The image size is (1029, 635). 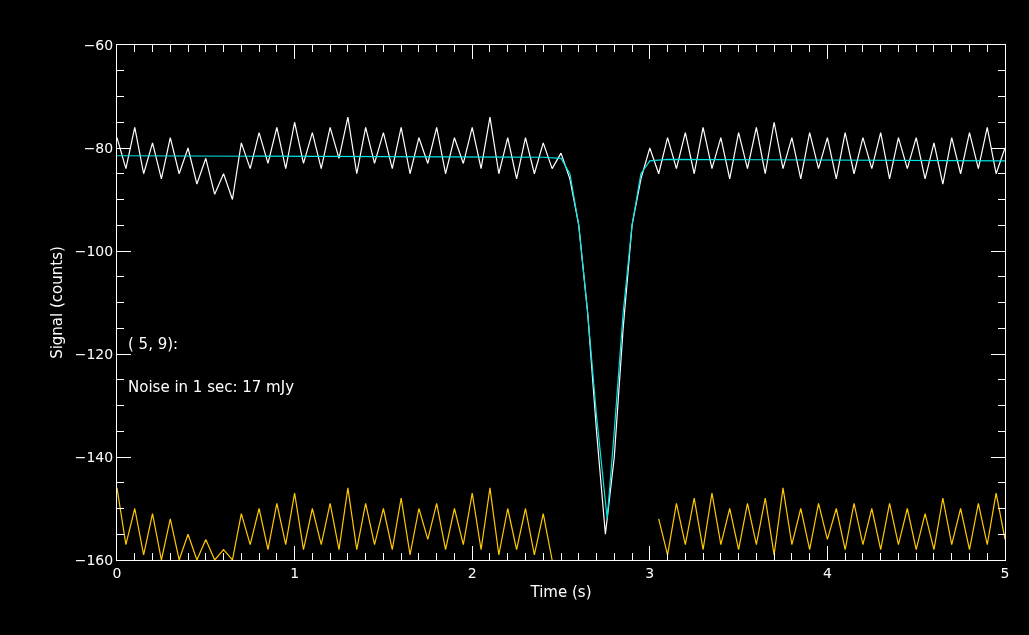 What do you see at coordinates (560, 591) in the screenshot?
I see `x-axis-title: Time (s)` at bounding box center [560, 591].